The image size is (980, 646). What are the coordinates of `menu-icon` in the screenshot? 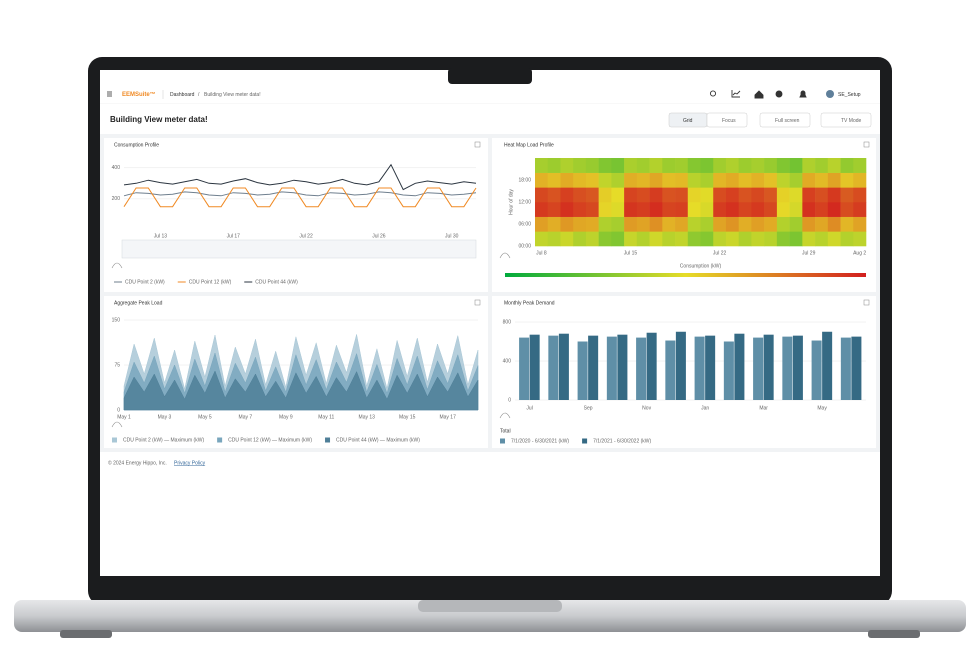 It's located at (109, 94).